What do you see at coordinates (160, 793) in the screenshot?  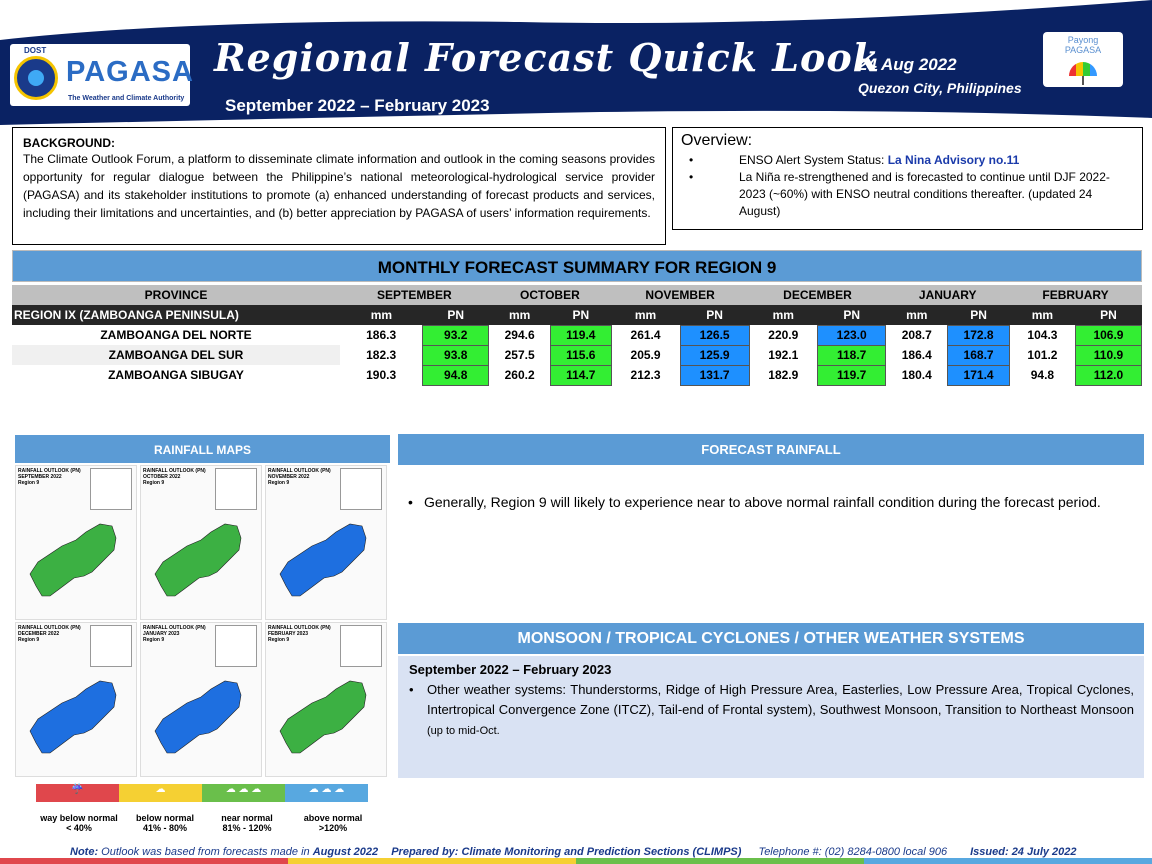 I see `legend-below-swatch: ☁` at bounding box center [160, 793].